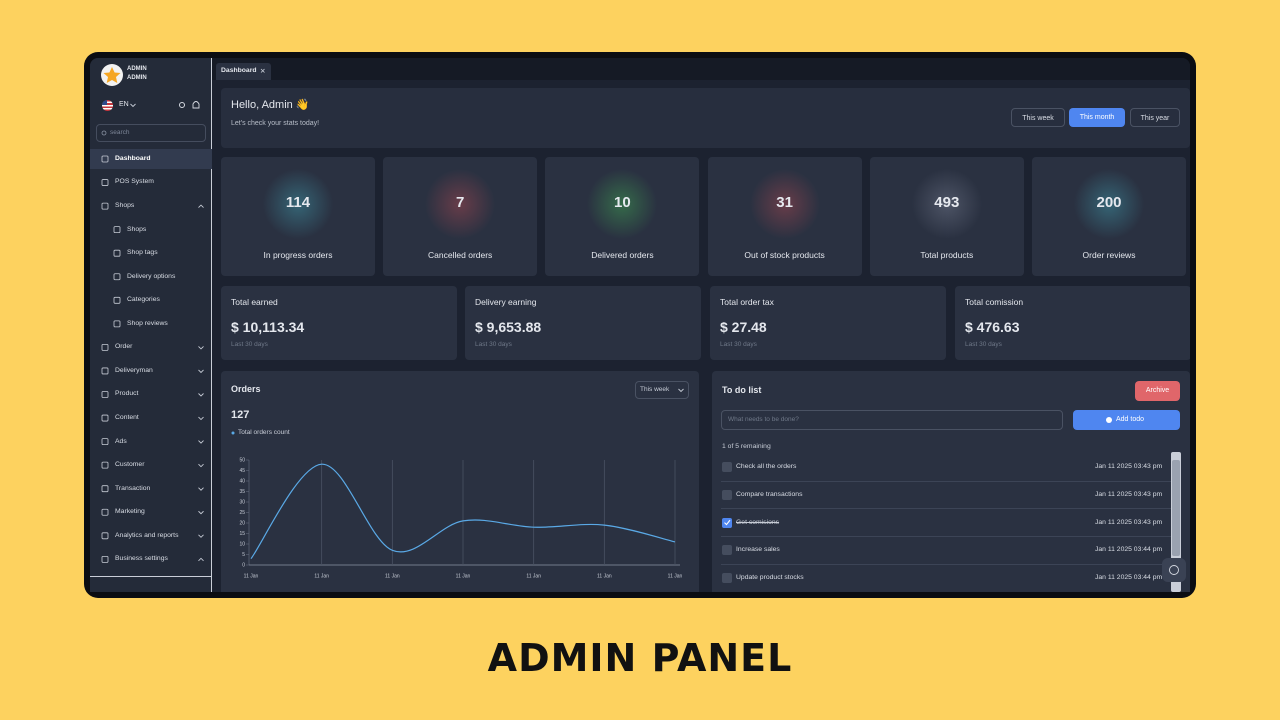 This screenshot has height=720, width=1280. What do you see at coordinates (264, 433) in the screenshot?
I see `legend-label: Total orders count` at bounding box center [264, 433].